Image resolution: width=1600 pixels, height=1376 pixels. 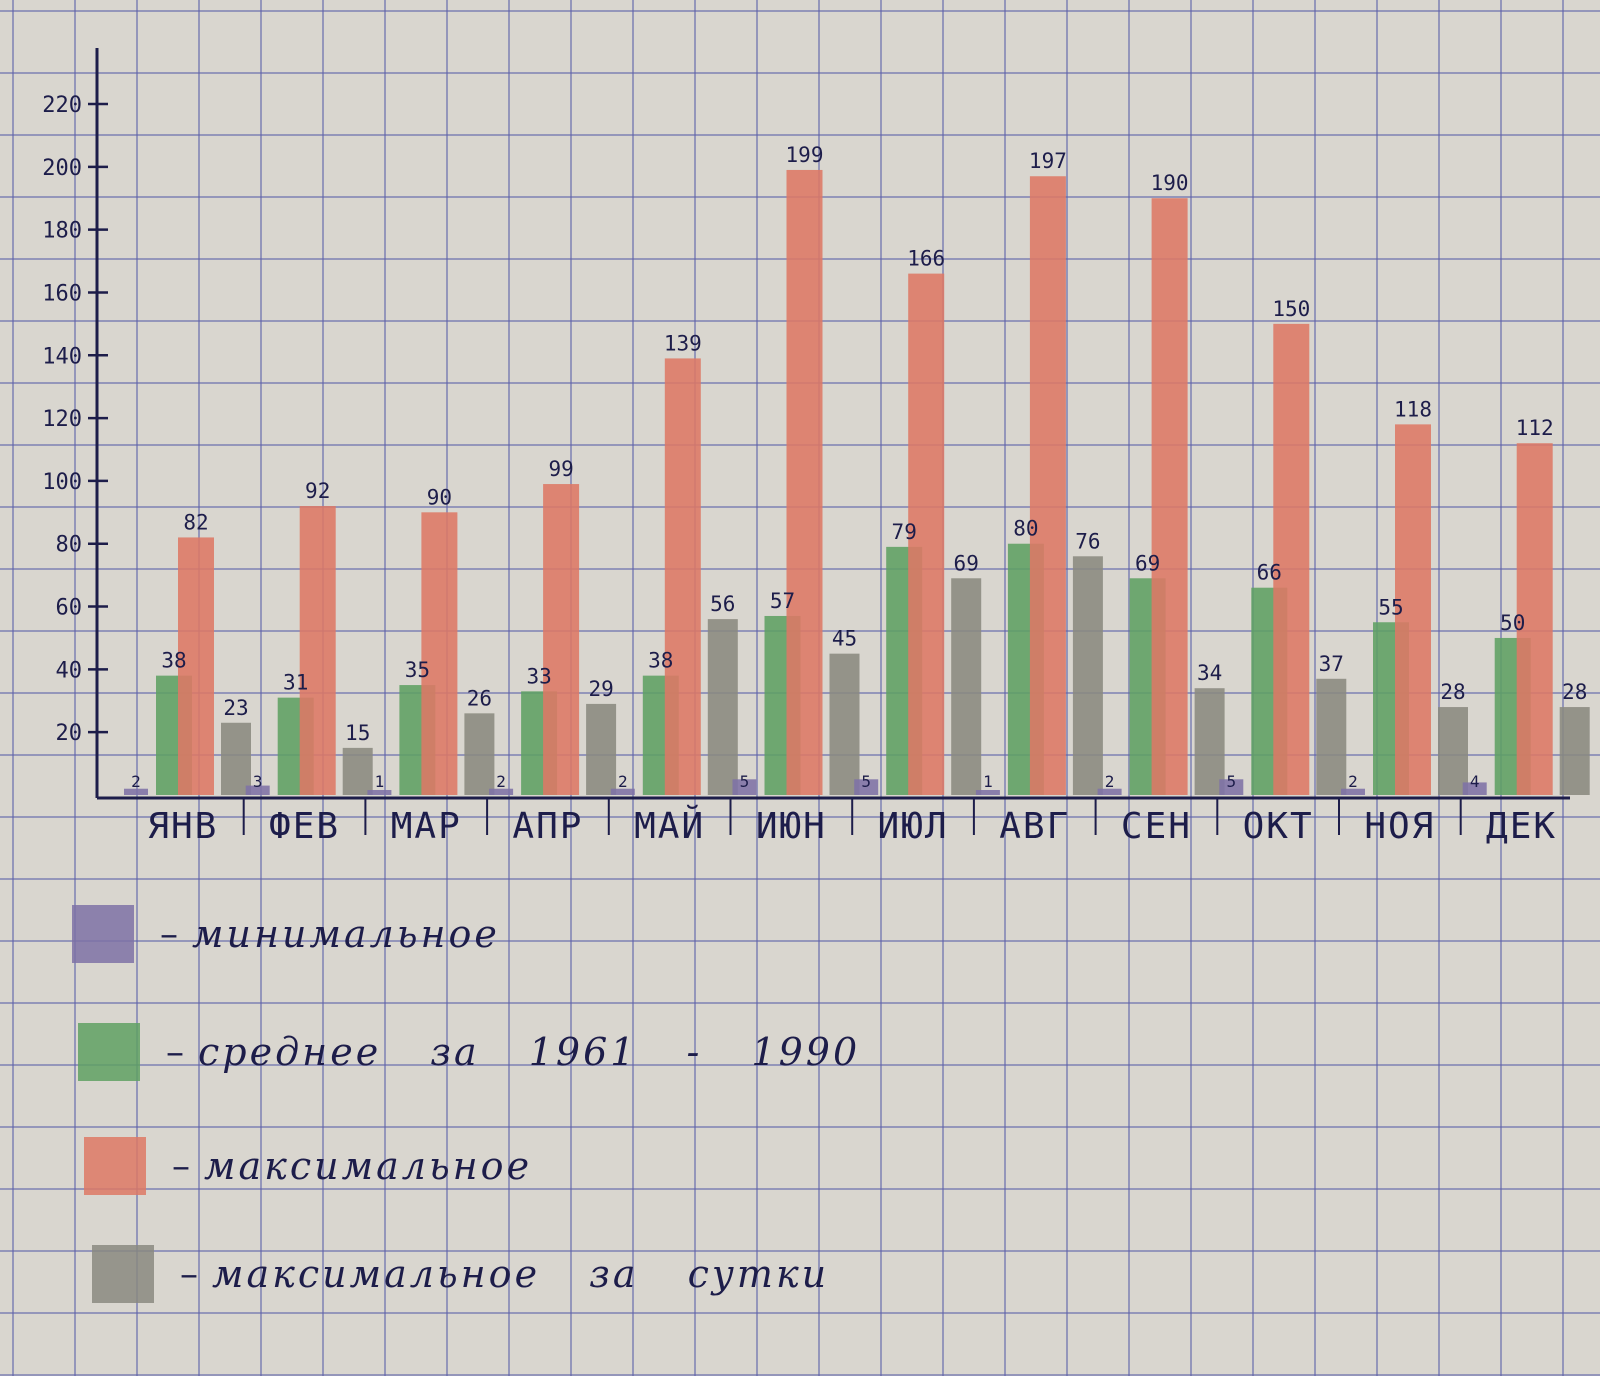 I want to click on x-tick-label: ЯНВ, so click(x=182, y=826).